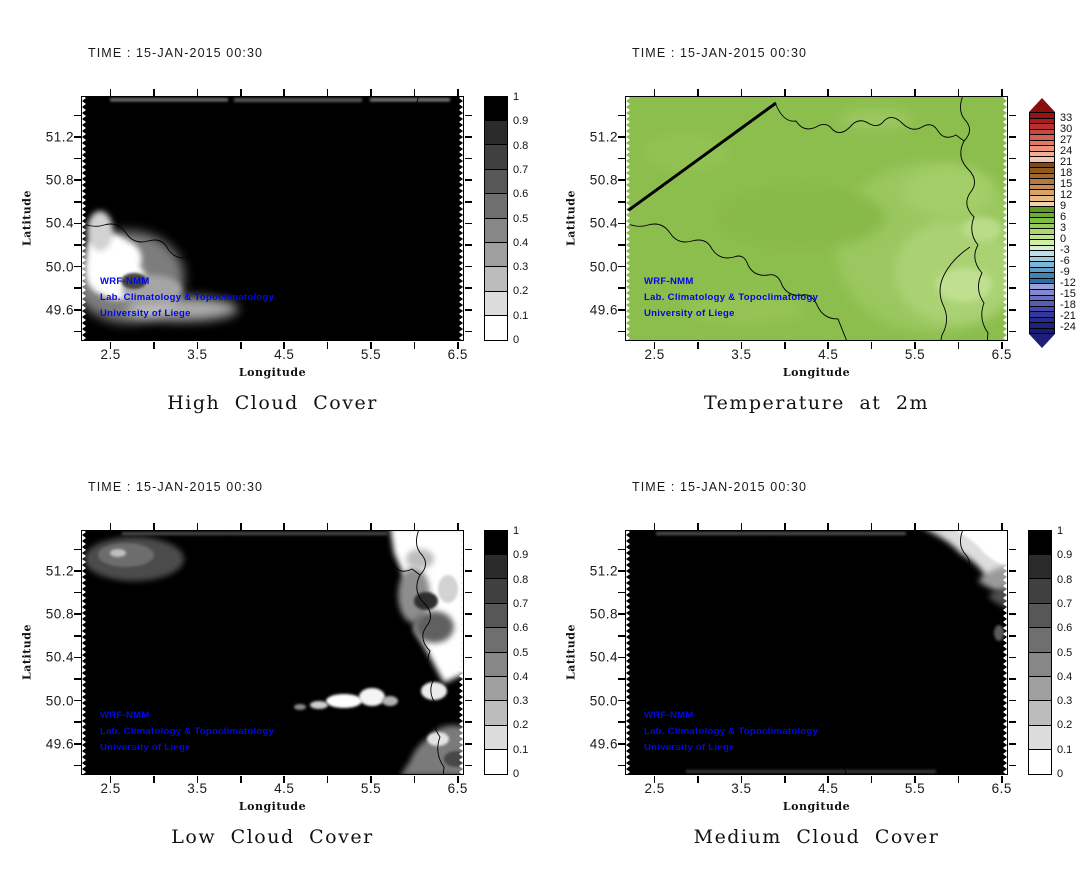  What do you see at coordinates (816, 837) in the screenshot?
I see `panel-title: Medium Cloud Cover` at bounding box center [816, 837].